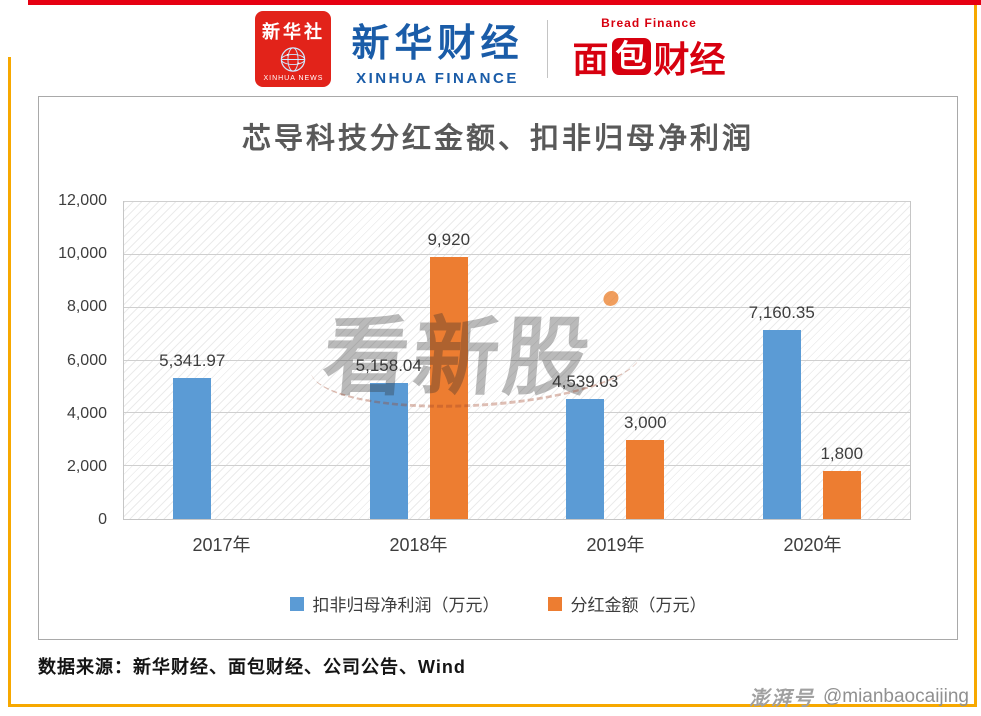 This screenshot has width=981, height=716. What do you see at coordinates (192, 360) in the screenshot?
I see `bar-value-label: 5,341.97` at bounding box center [192, 360].